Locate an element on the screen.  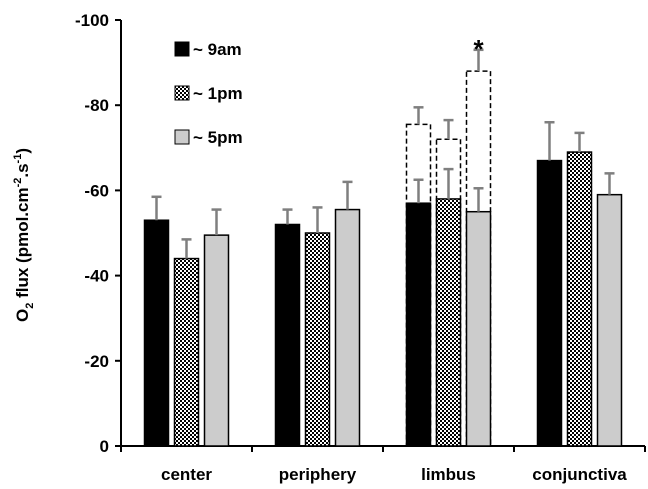
ylabel-part-3: -2 is located at coordinates (18, 183).